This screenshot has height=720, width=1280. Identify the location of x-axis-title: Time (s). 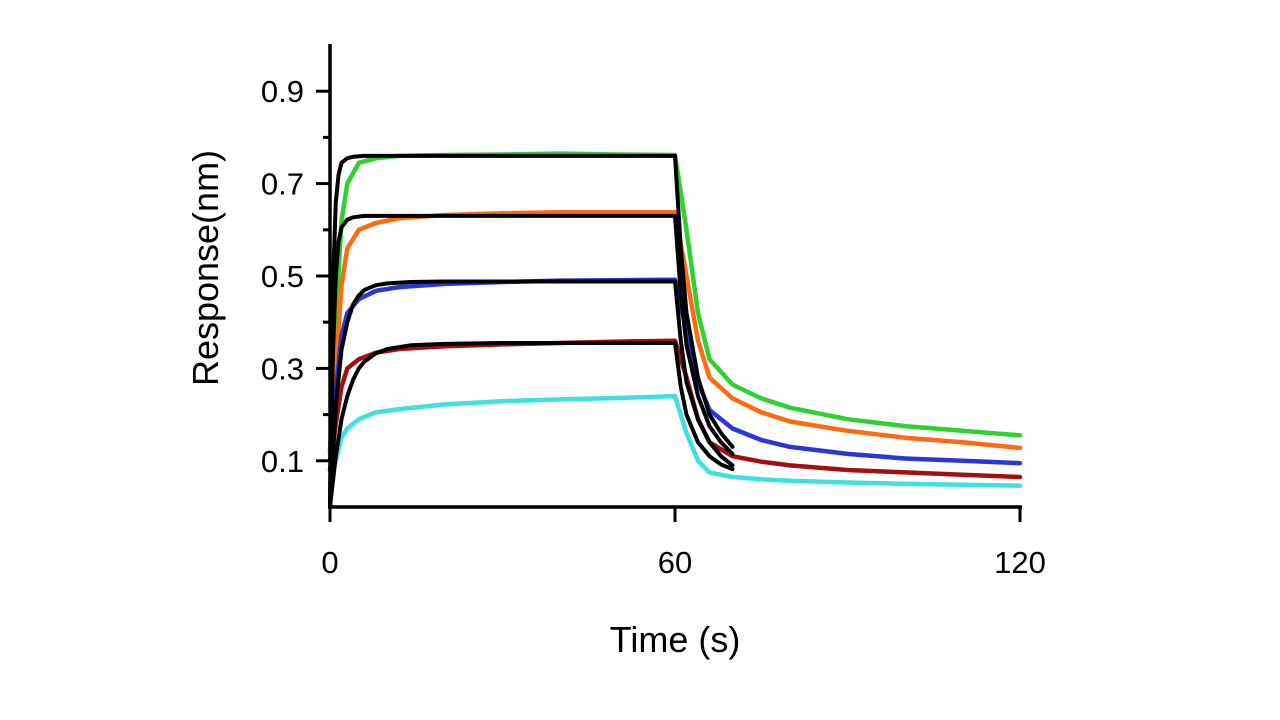
(675, 639).